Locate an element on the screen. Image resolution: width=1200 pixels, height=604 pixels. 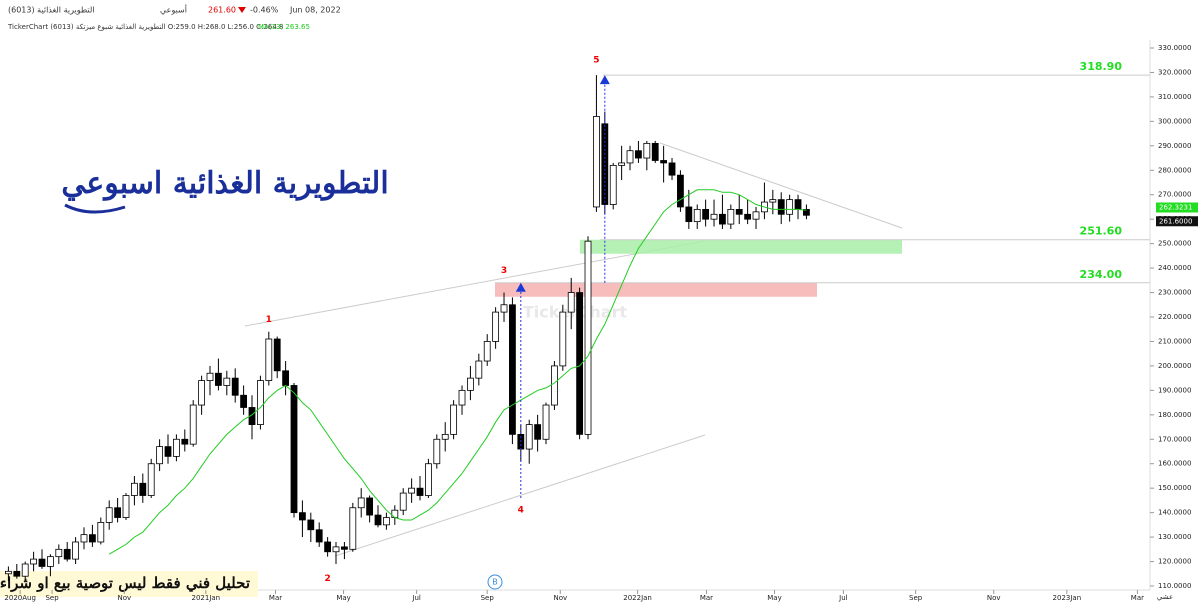
wave-label: 2 is located at coordinates (327, 579).